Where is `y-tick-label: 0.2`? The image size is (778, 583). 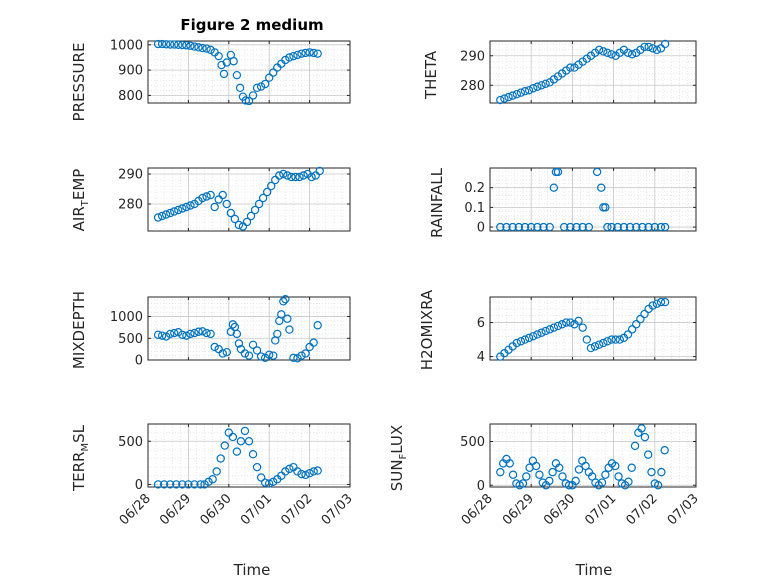 y-tick-label: 0.2 is located at coordinates (474, 188).